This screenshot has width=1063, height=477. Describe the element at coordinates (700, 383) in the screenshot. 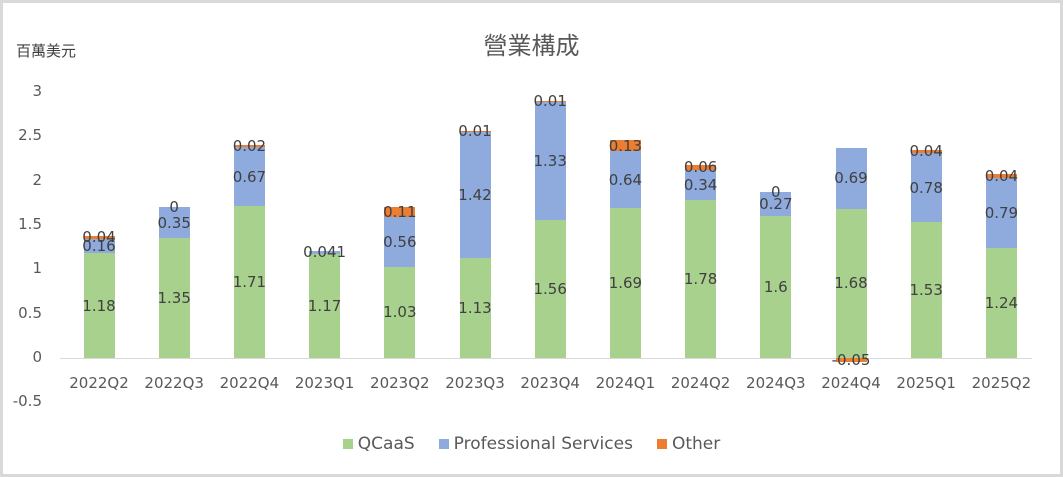

I see `x-tick-label: 2024Q2` at that location.